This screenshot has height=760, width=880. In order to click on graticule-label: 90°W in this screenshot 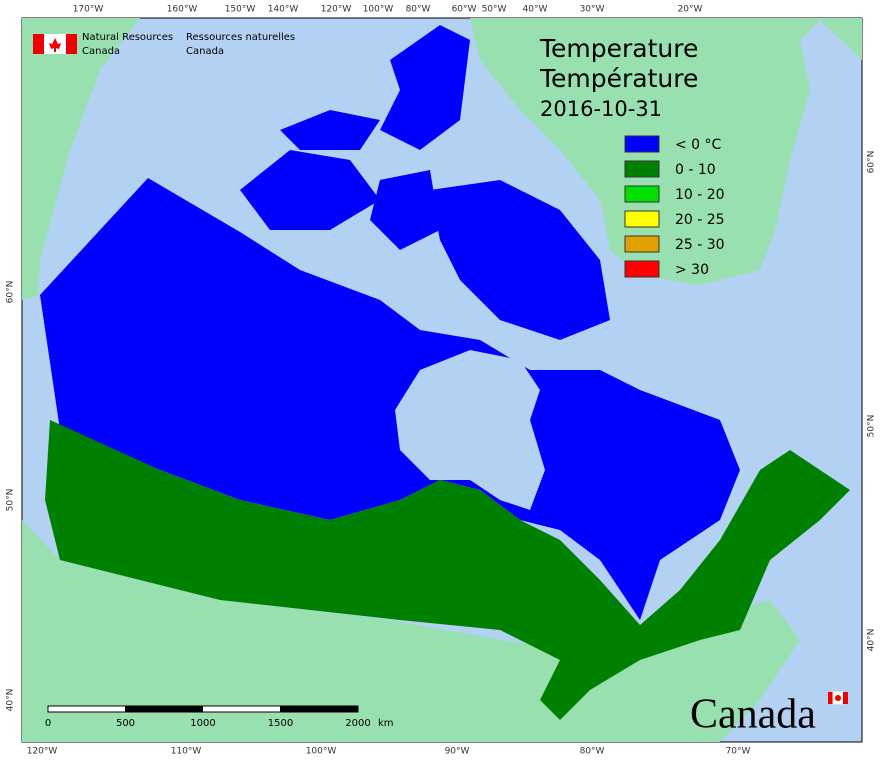, I will do `click(457, 752)`.